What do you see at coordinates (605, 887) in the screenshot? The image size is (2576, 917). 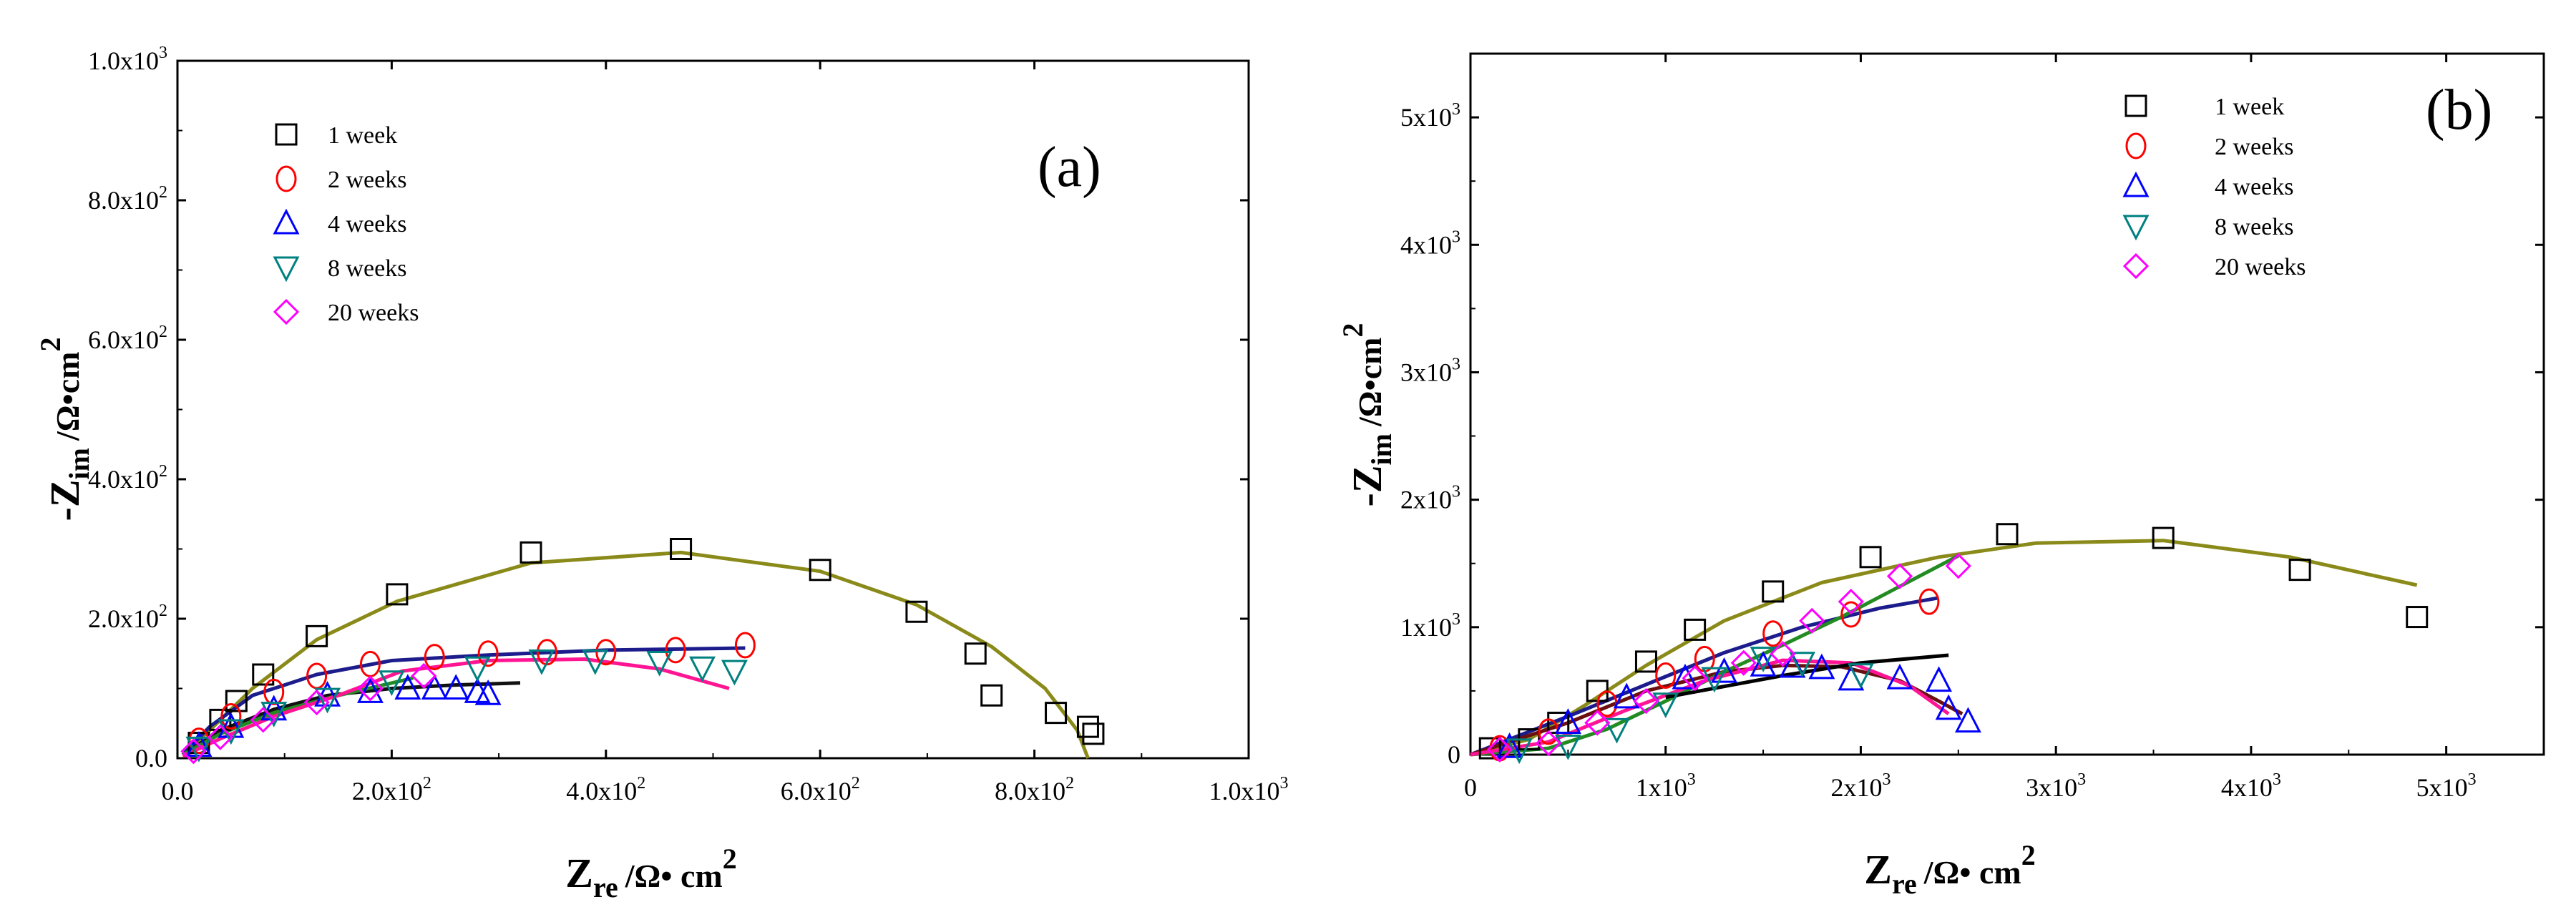 I see `x-label-sub: re` at bounding box center [605, 887].